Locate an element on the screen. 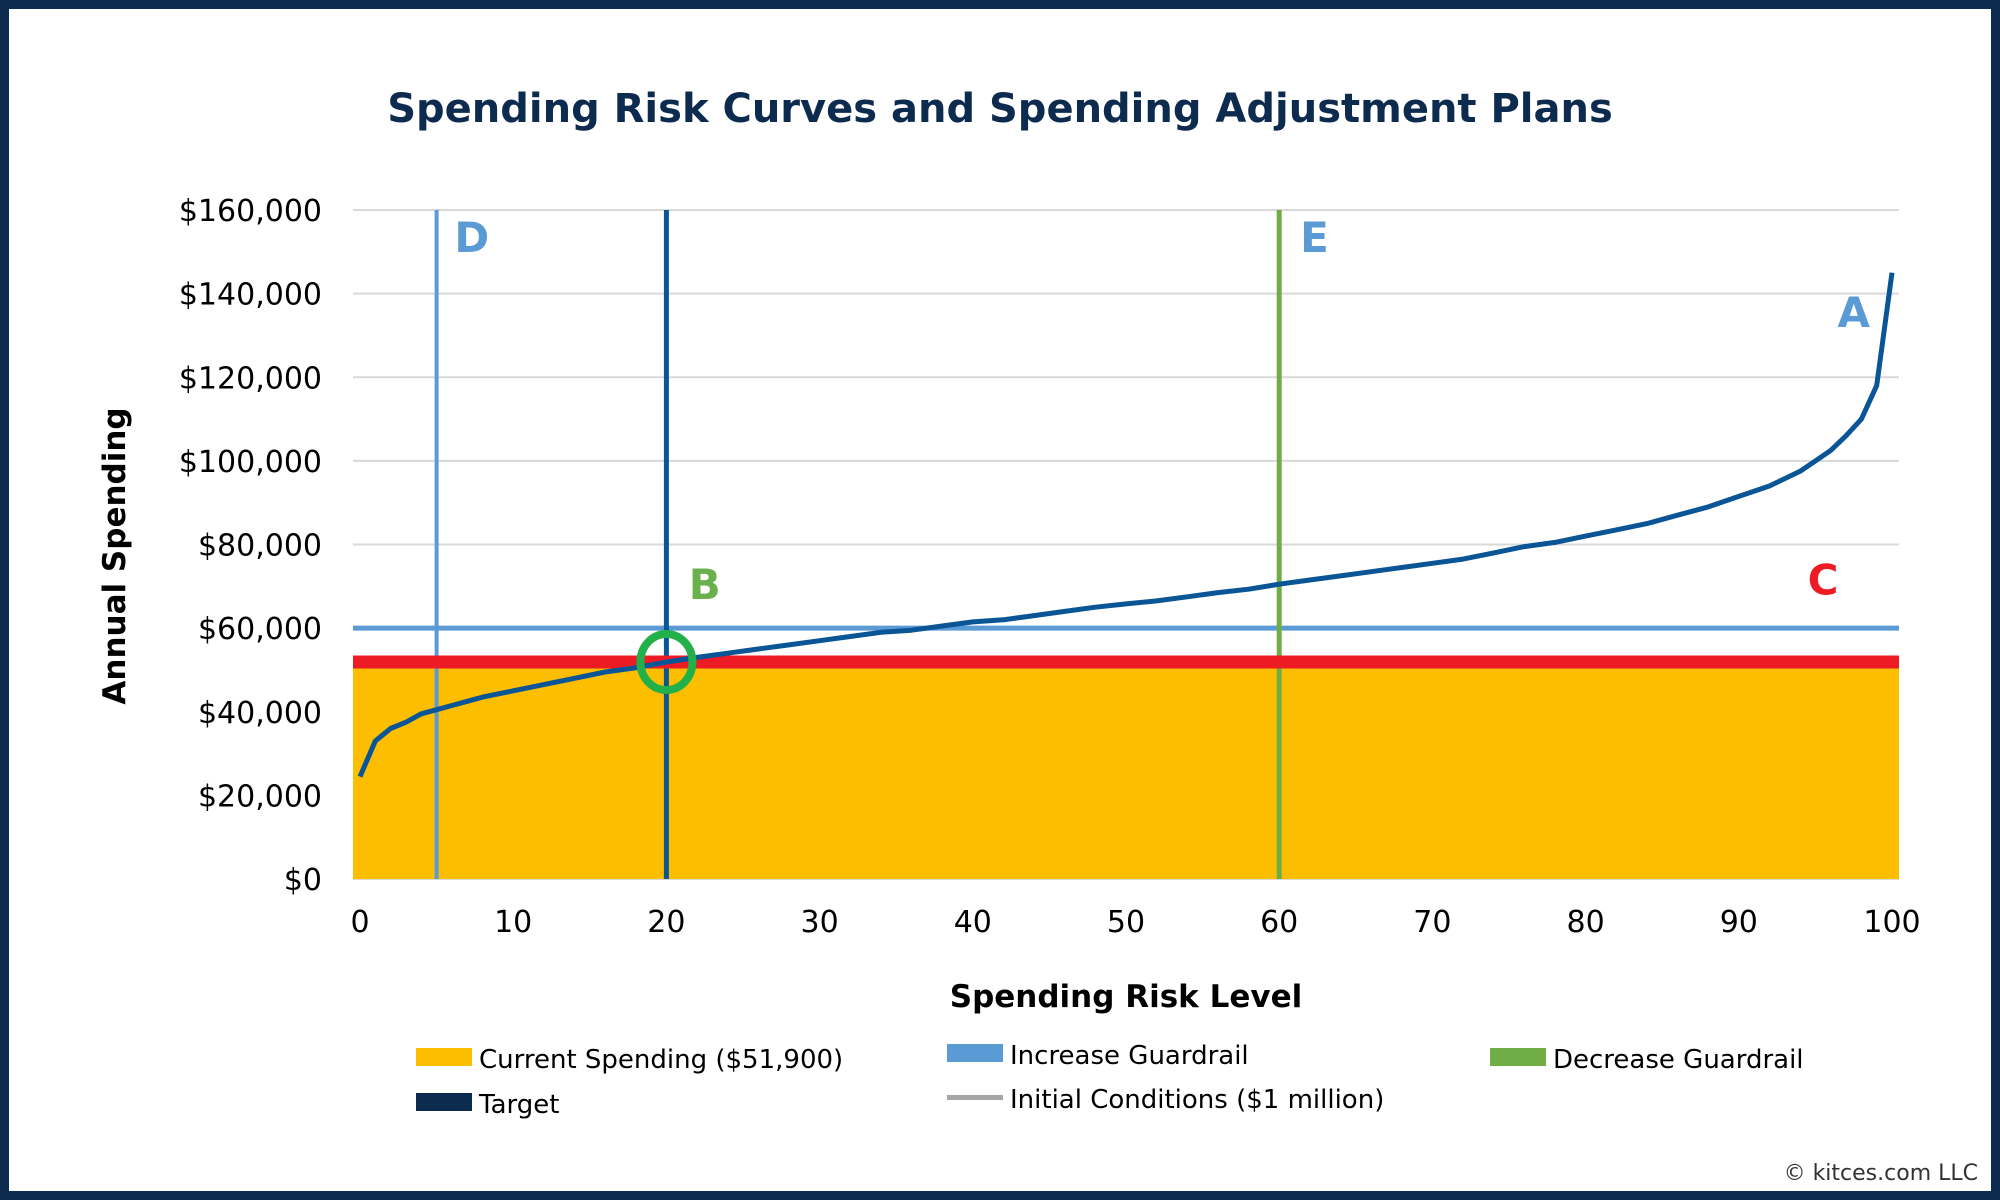 The image size is (2000, 1200). x-tick-label: 10 is located at coordinates (513, 922).